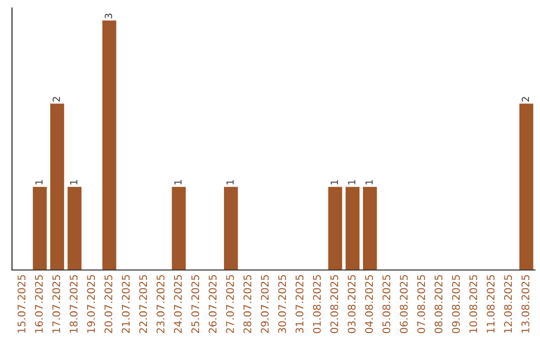 The height and width of the screenshot is (340, 540). I want to click on x-tick-label: 04.08.2025, so click(369, 304).